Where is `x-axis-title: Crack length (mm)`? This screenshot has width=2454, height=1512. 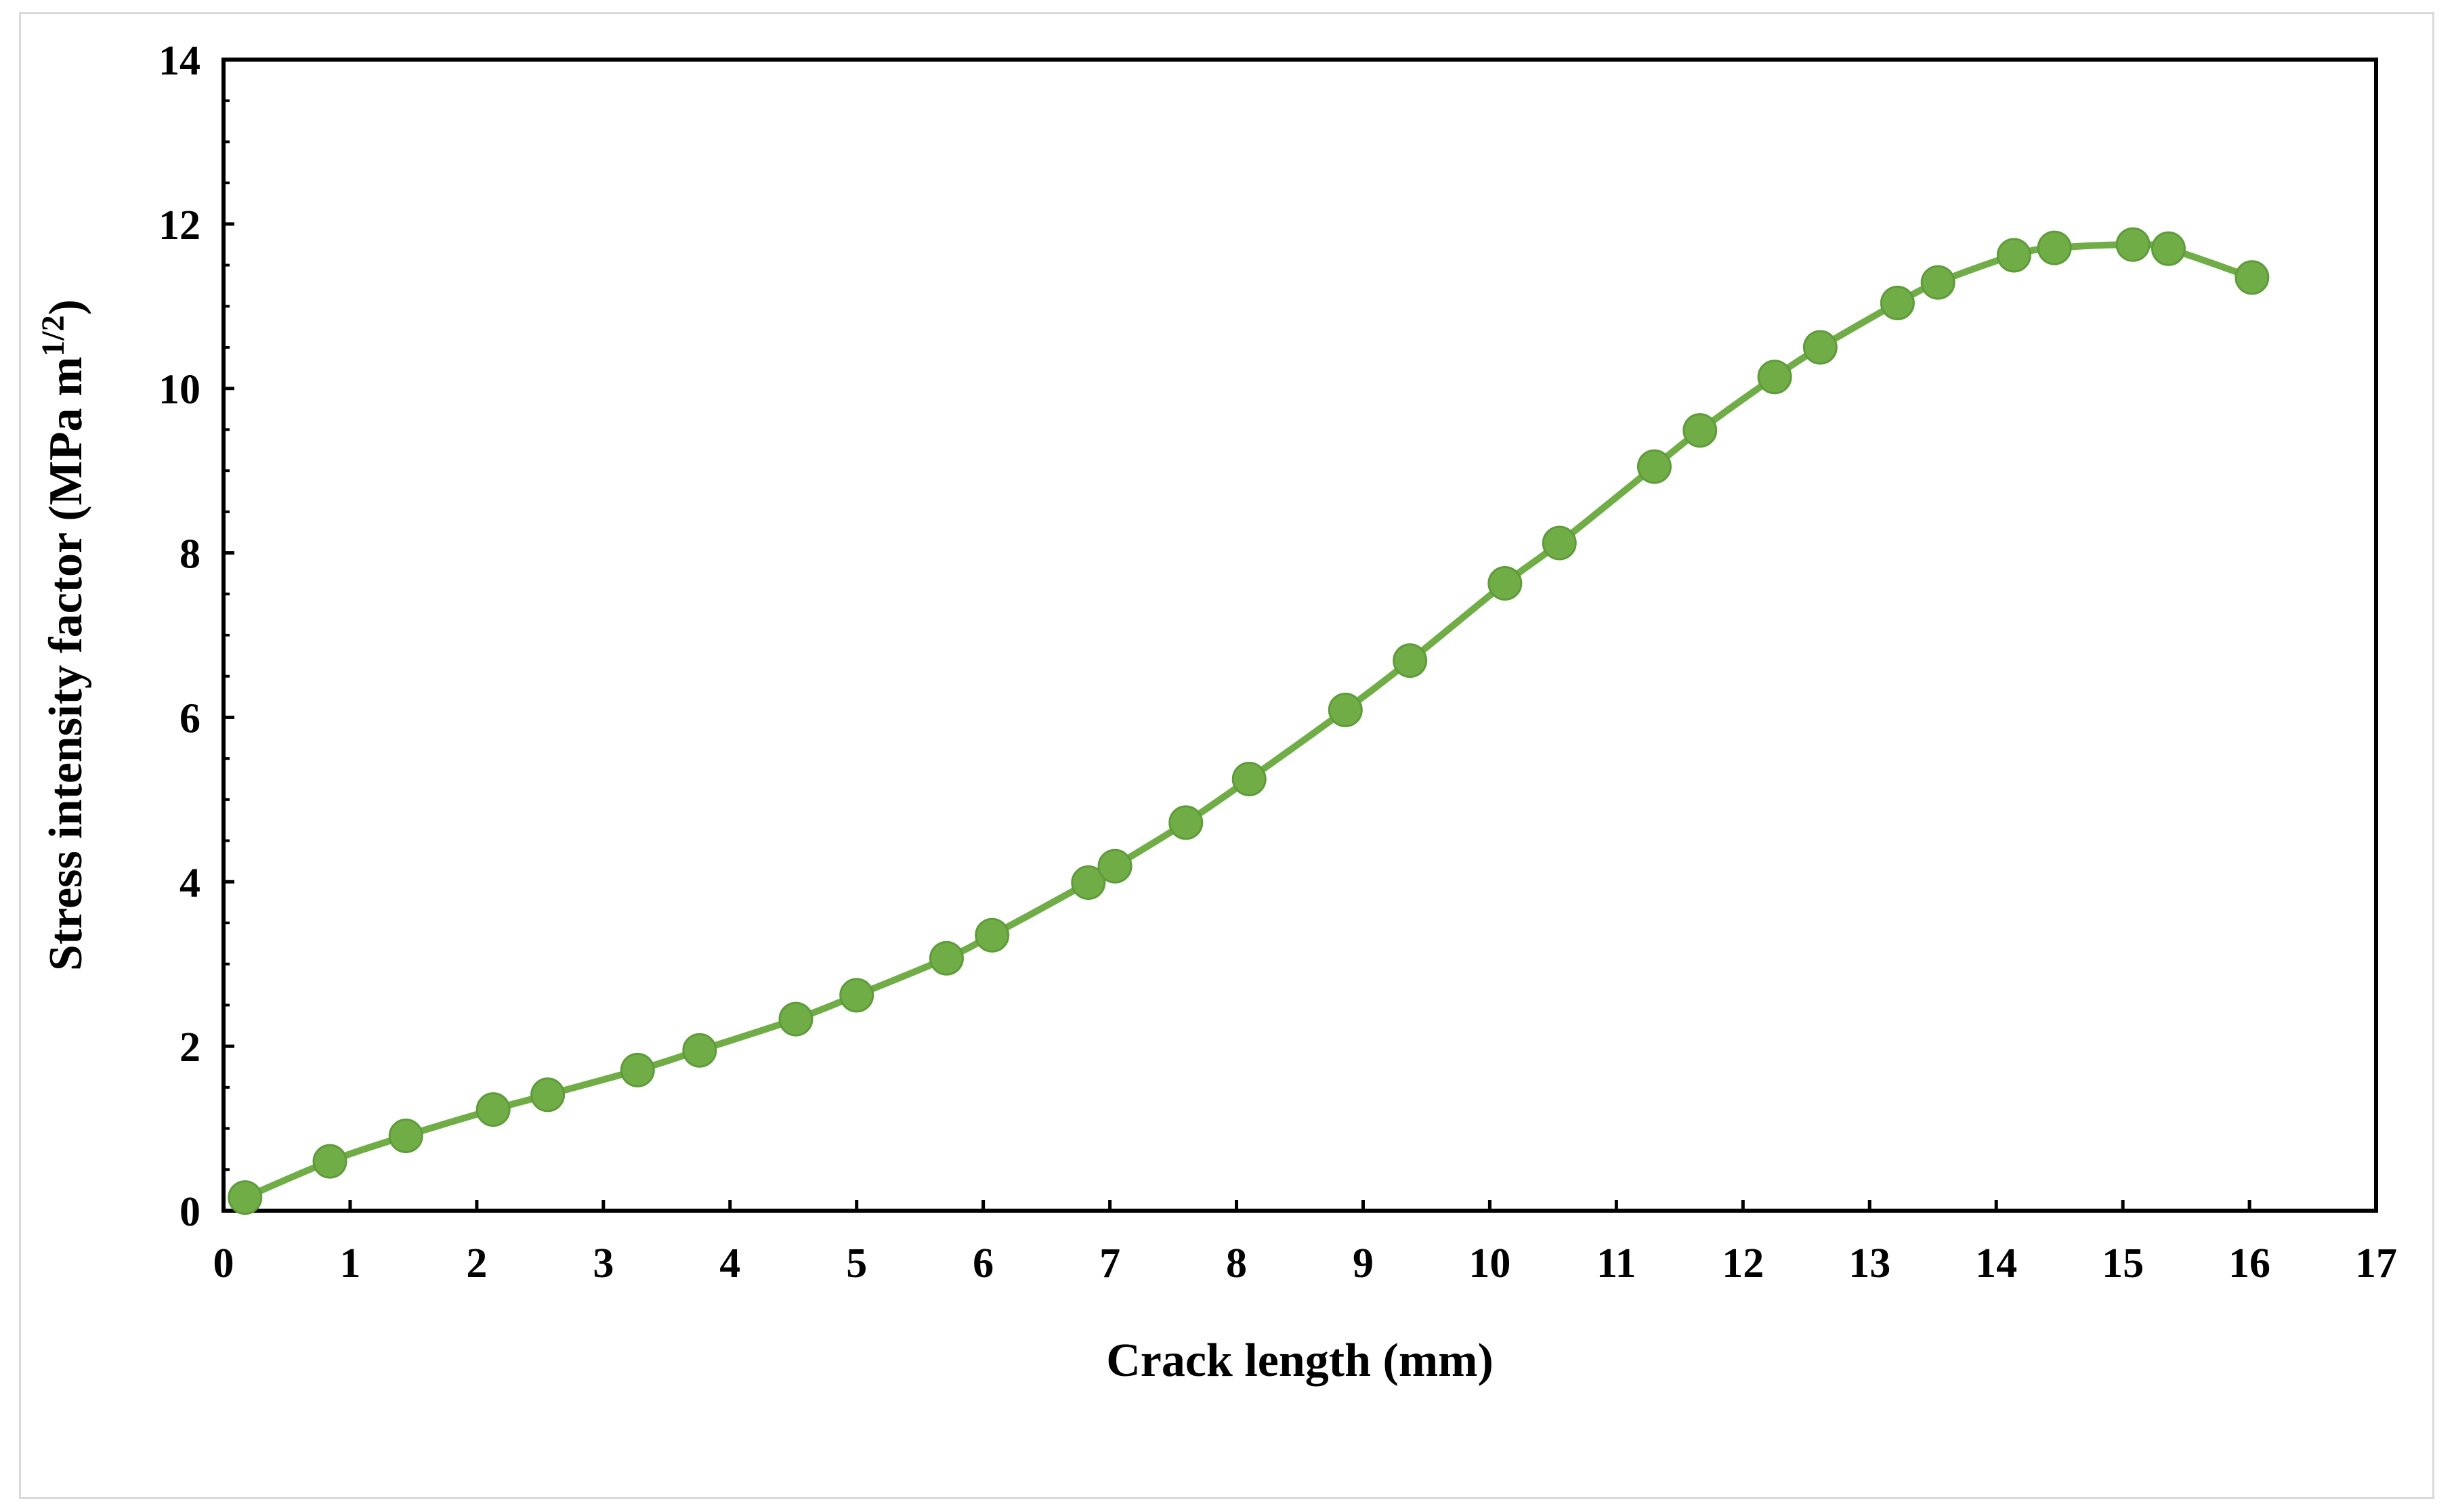 x-axis-title: Crack length (mm) is located at coordinates (1300, 1361).